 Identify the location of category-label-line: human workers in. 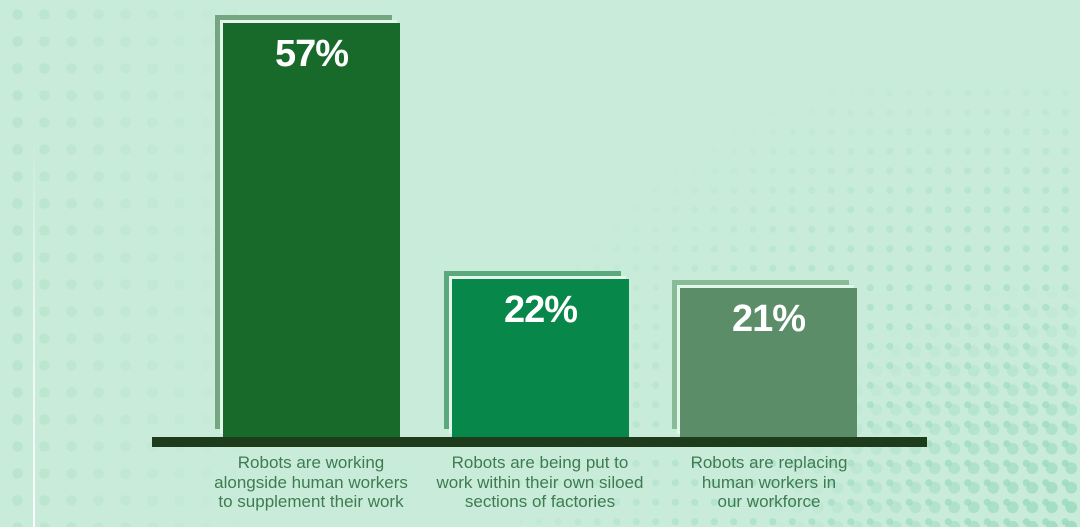
(769, 482).